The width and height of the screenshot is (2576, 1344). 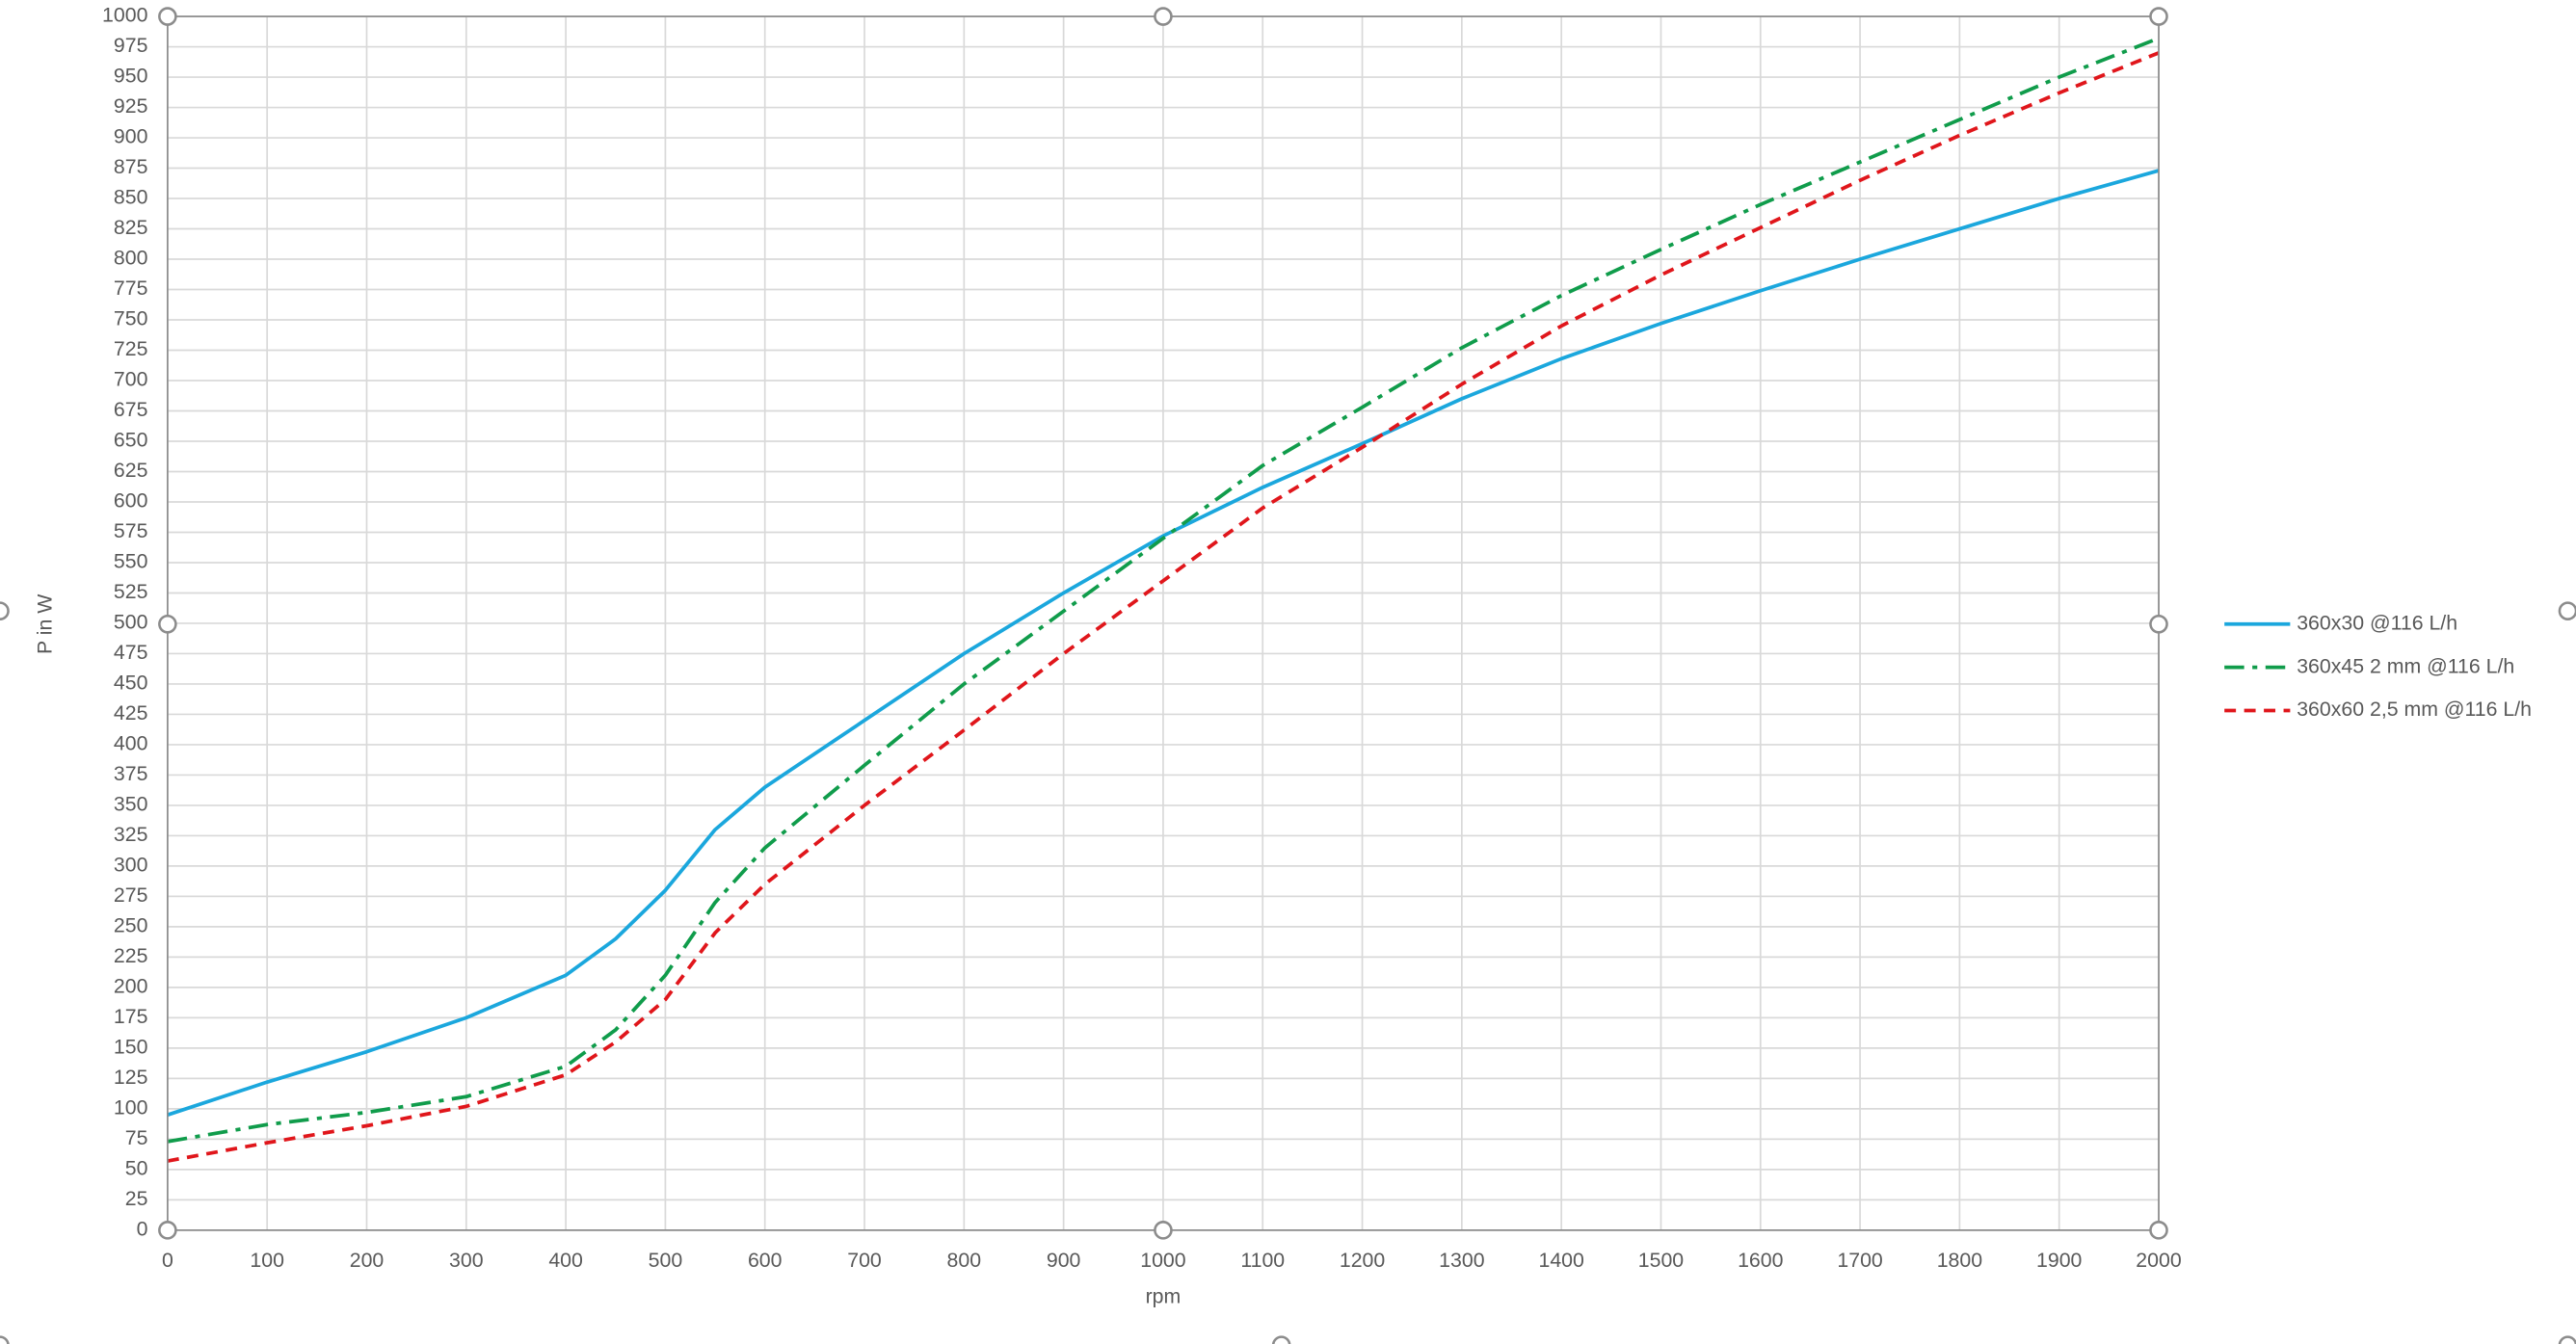 What do you see at coordinates (1064, 1261) in the screenshot?
I see `x-tick-label: 900` at bounding box center [1064, 1261].